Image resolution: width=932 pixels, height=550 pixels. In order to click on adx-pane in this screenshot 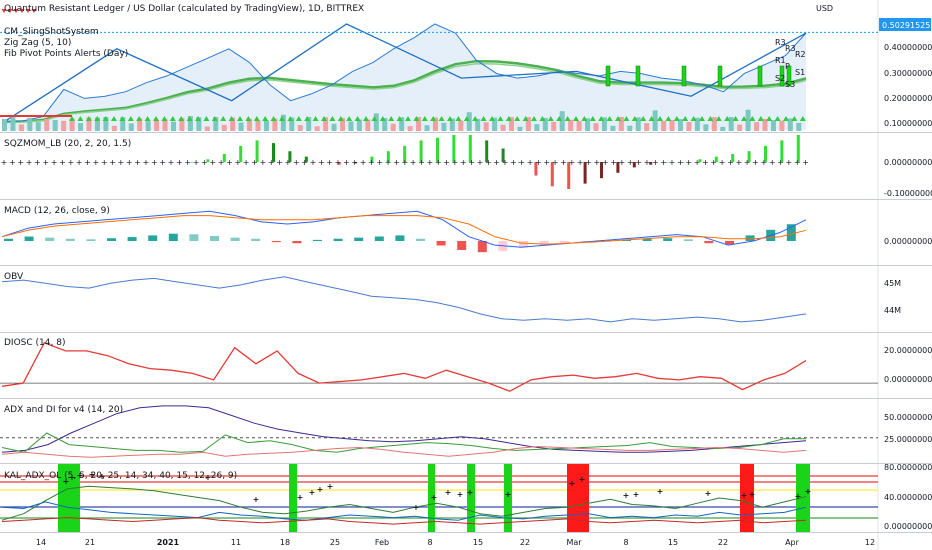, I will do `click(439, 431)`.